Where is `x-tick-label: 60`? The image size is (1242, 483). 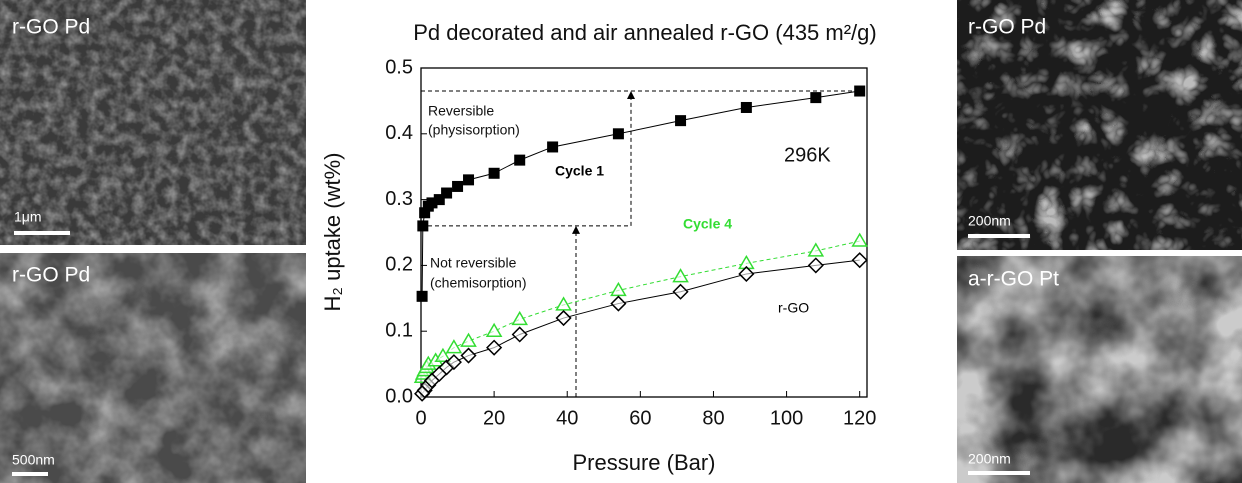
x-tick-label: 60 is located at coordinates (640, 418).